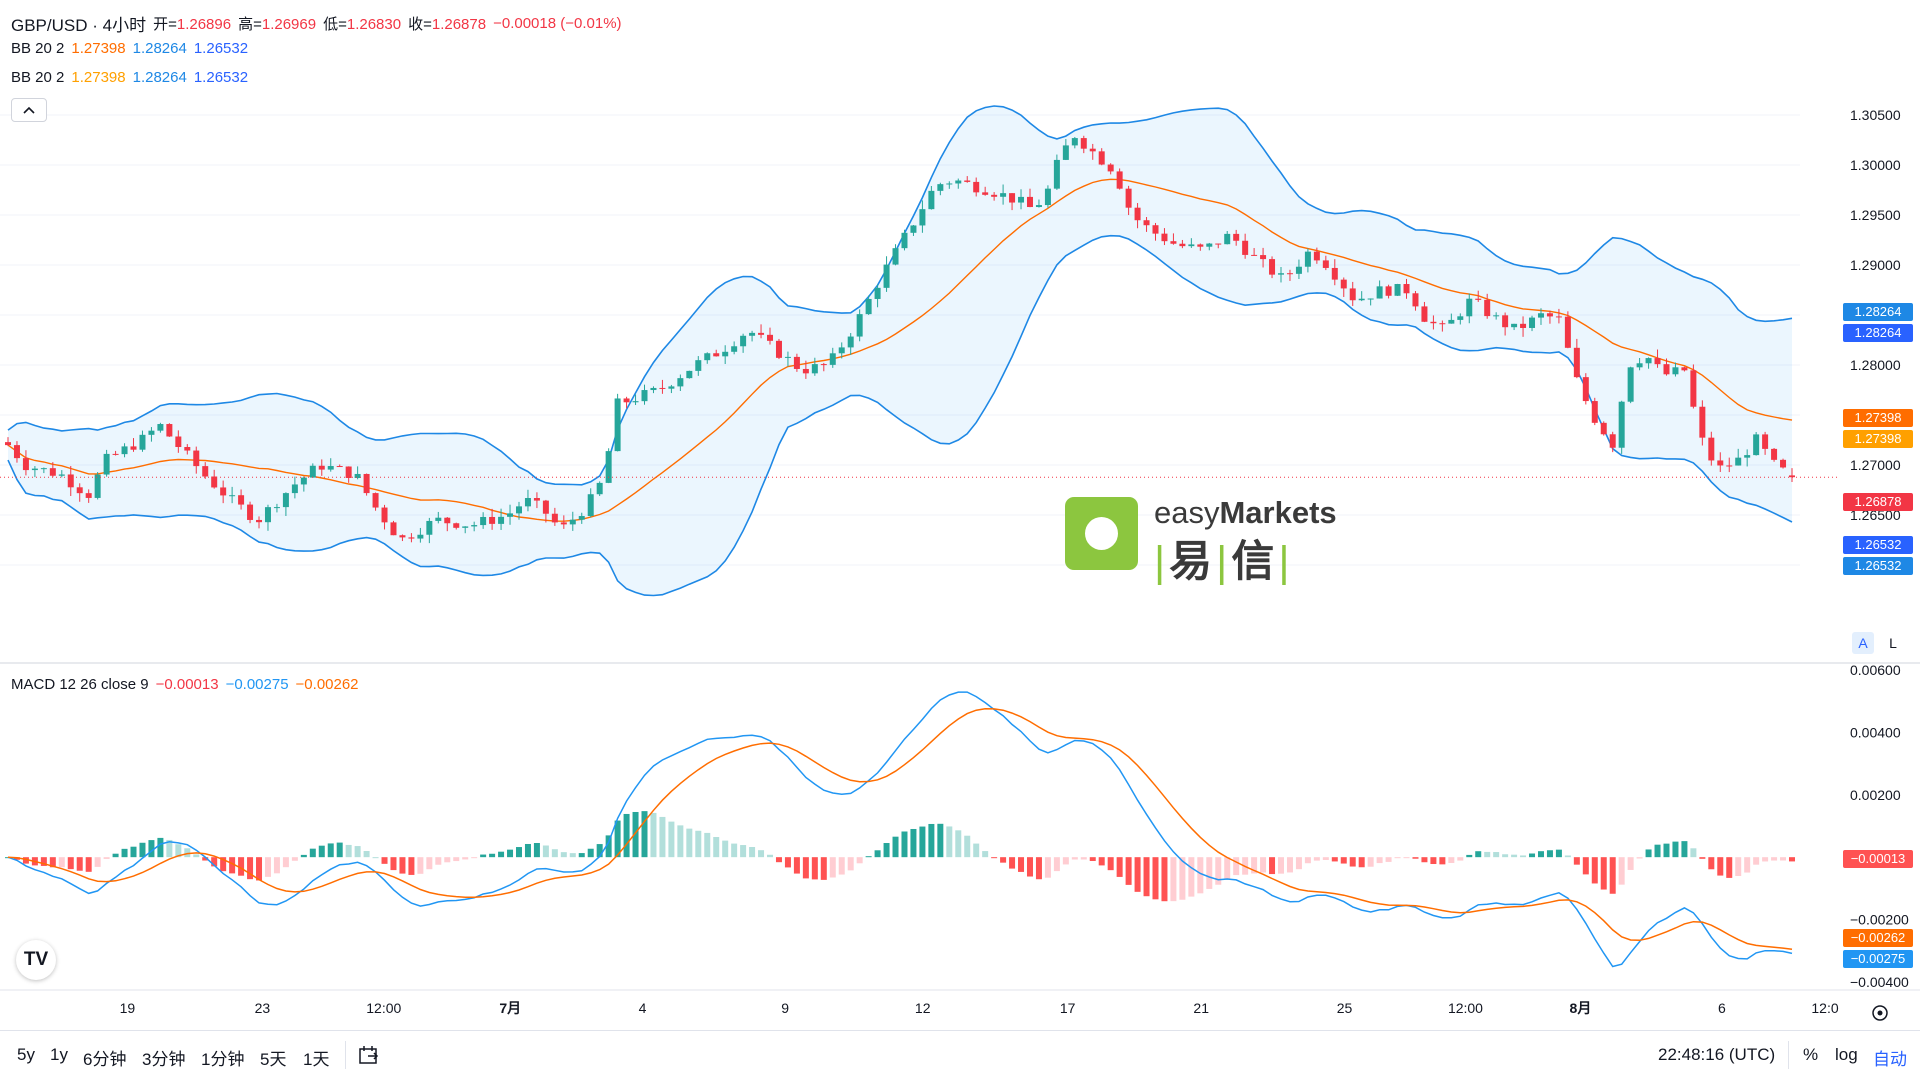  Describe the element at coordinates (1465, 1008) in the screenshot. I see `time-tick-label: 12:00` at that location.